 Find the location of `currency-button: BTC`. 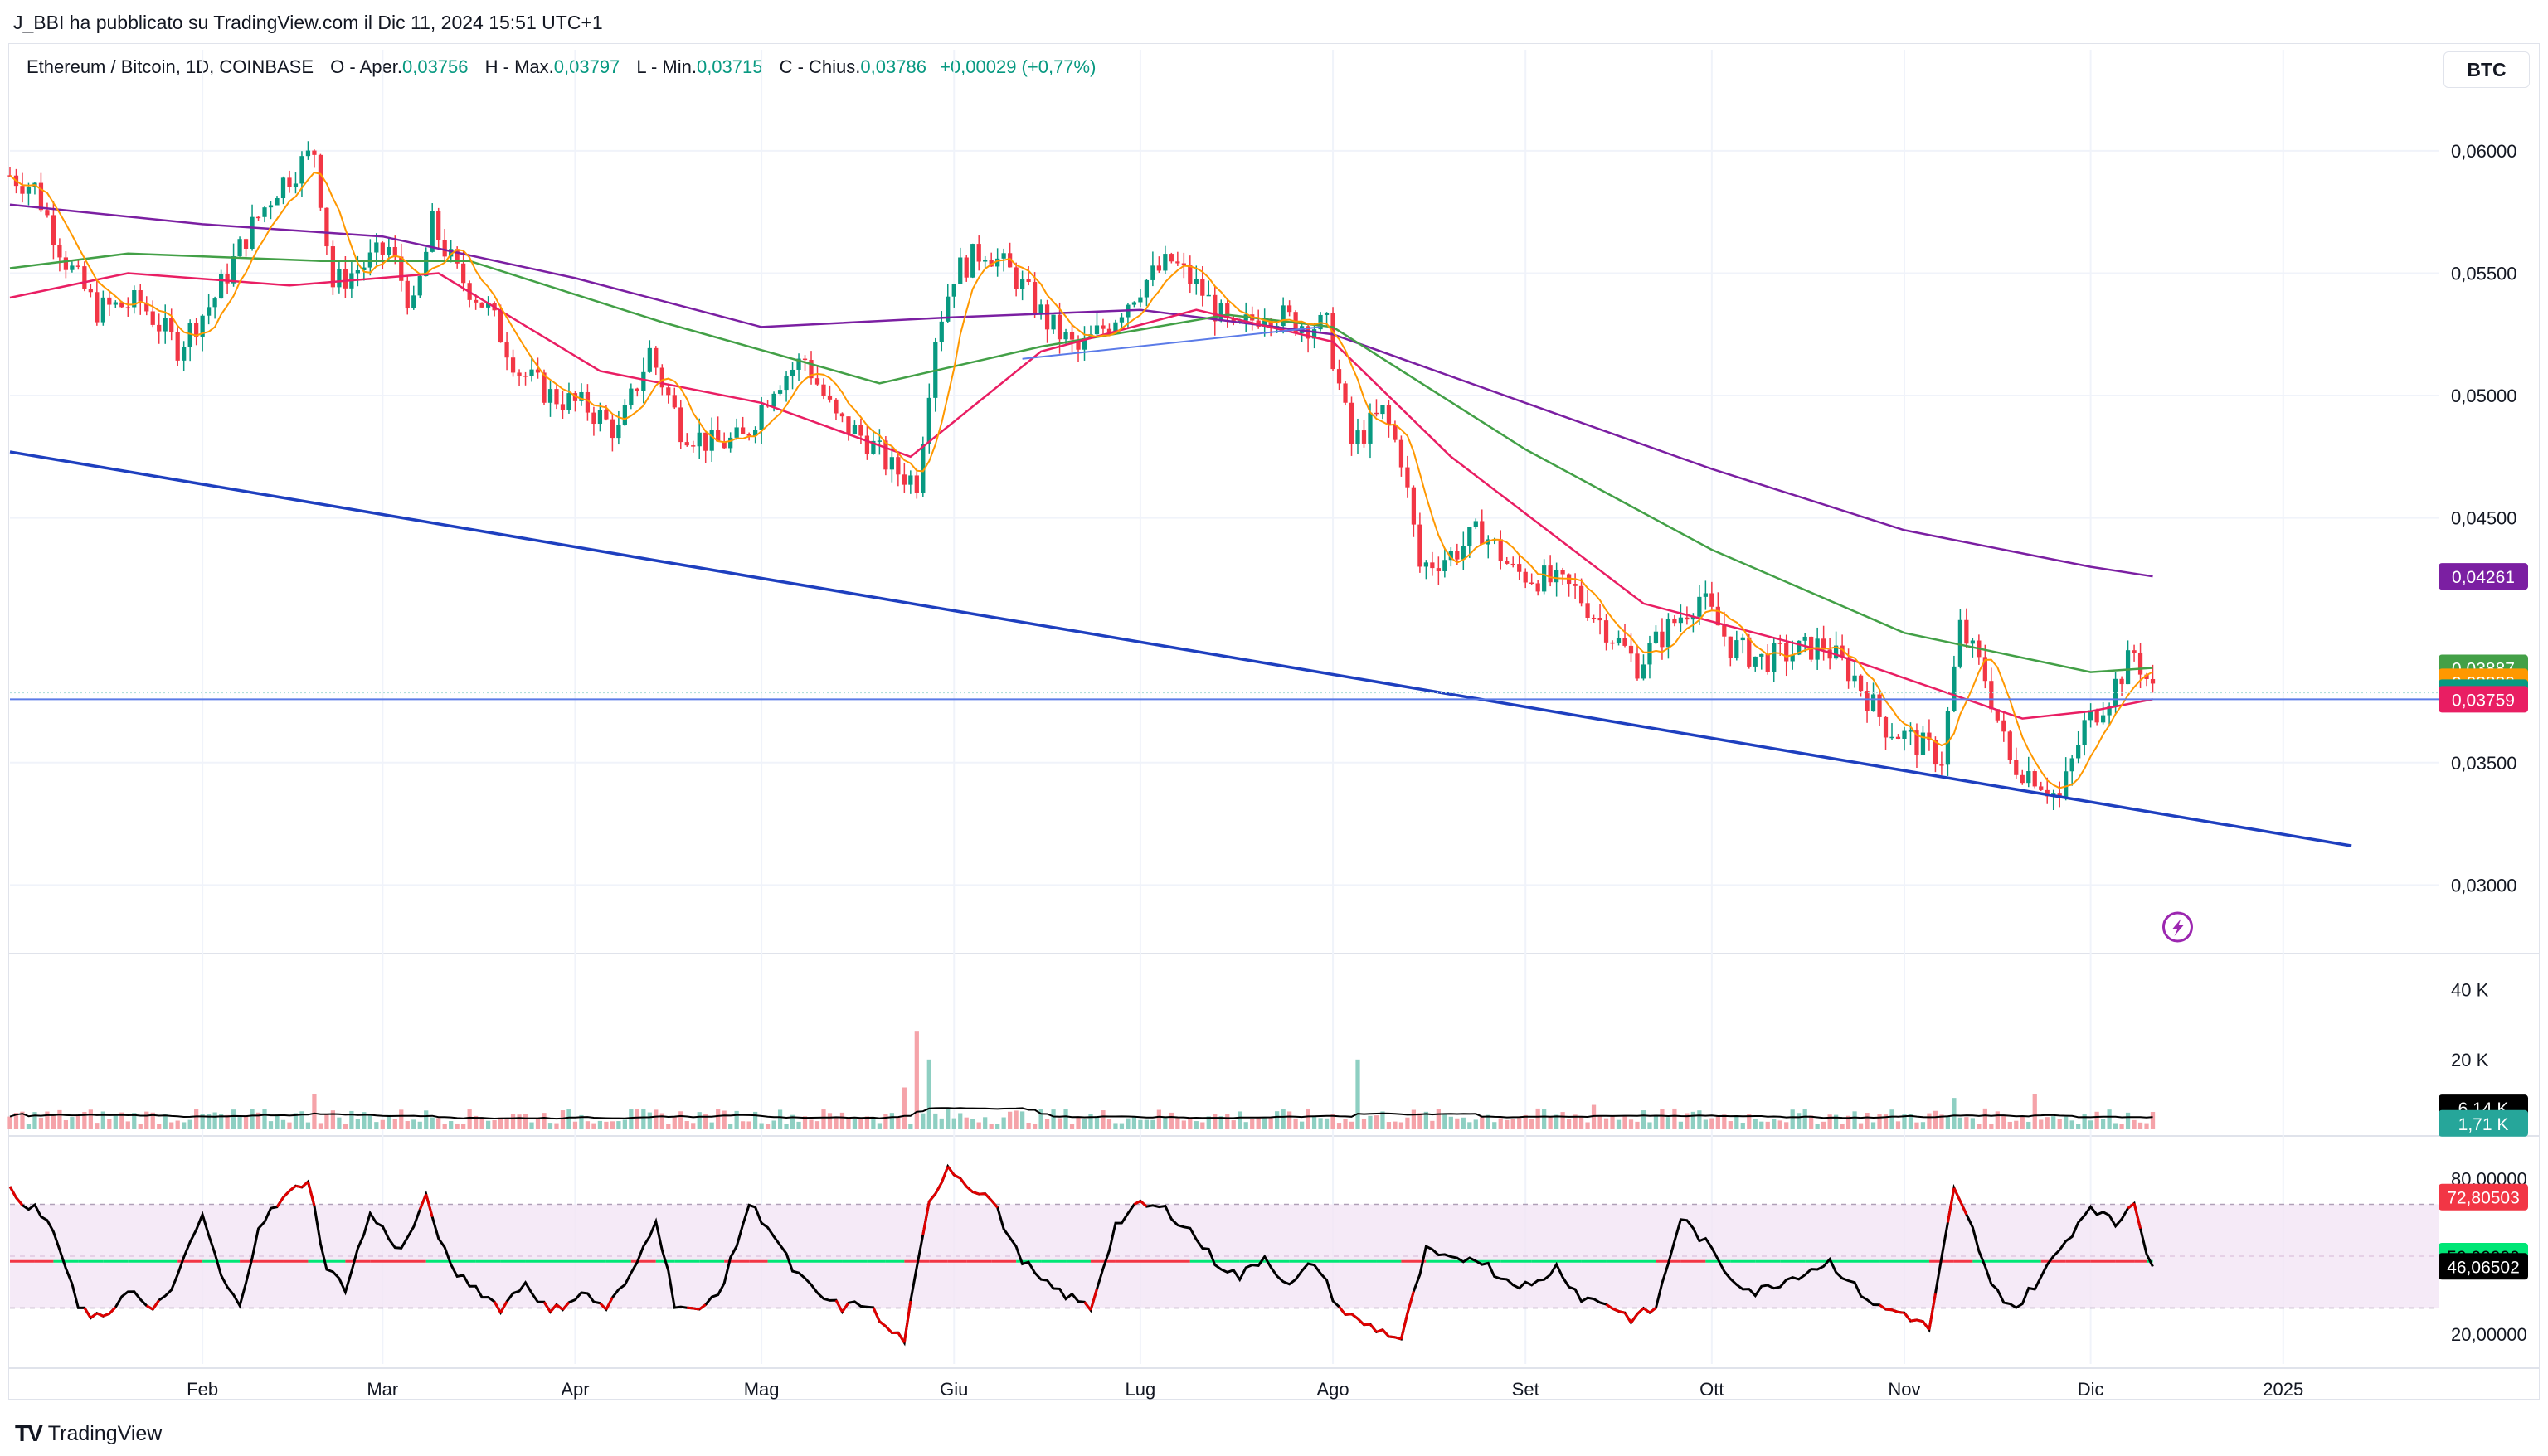

currency-button: BTC is located at coordinates (2486, 69).